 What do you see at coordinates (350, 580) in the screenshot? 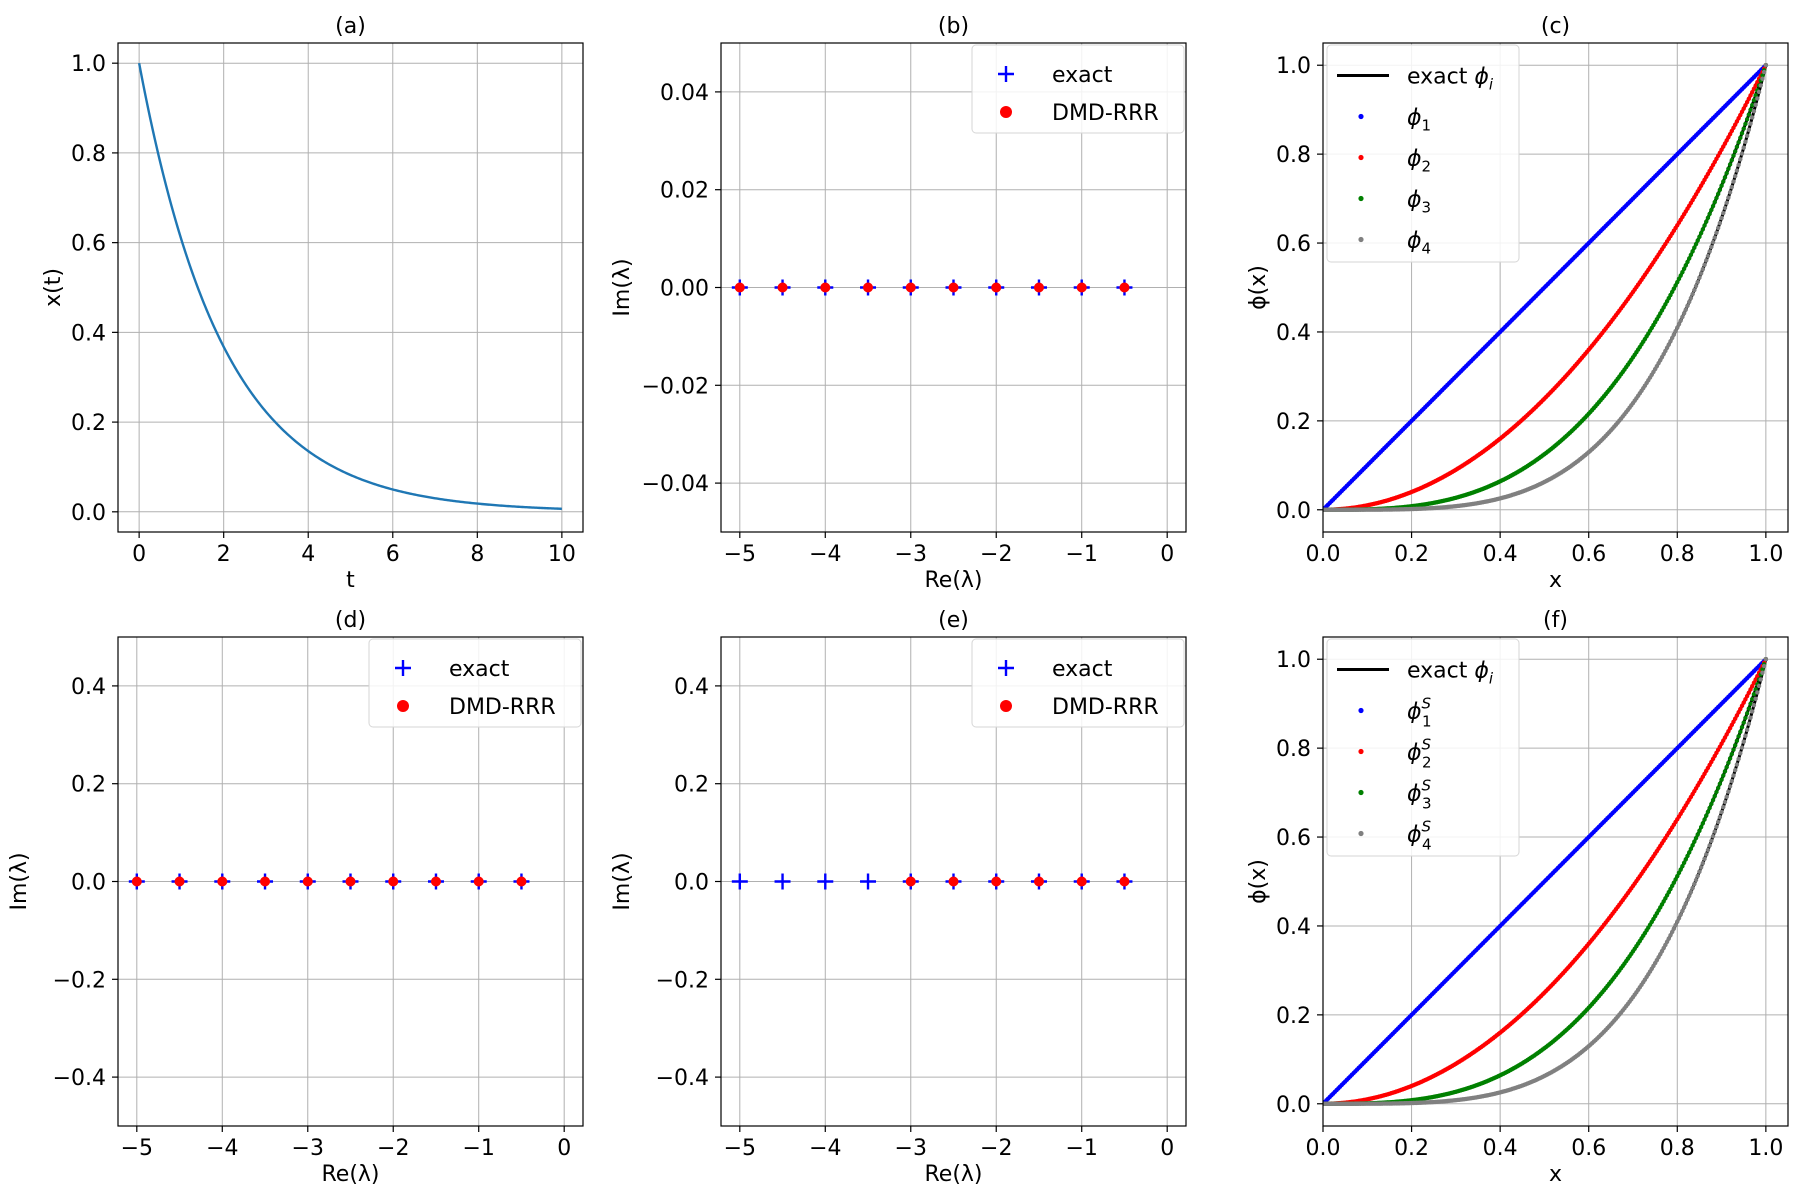
I see `x-axis-label: t` at bounding box center [350, 580].